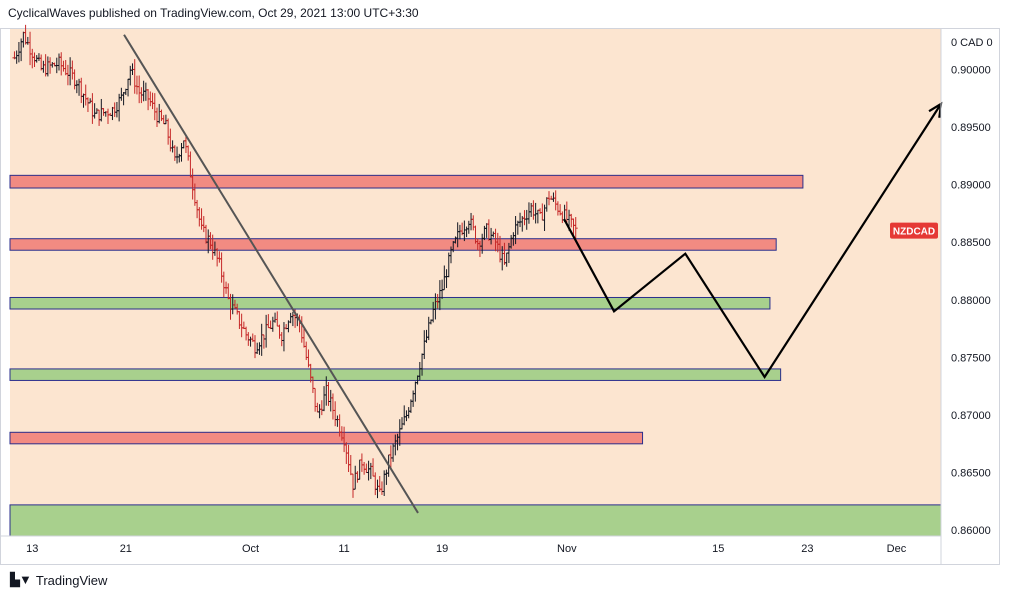  Describe the element at coordinates (971, 186) in the screenshot. I see `price-tick-label: 0.89000` at that location.